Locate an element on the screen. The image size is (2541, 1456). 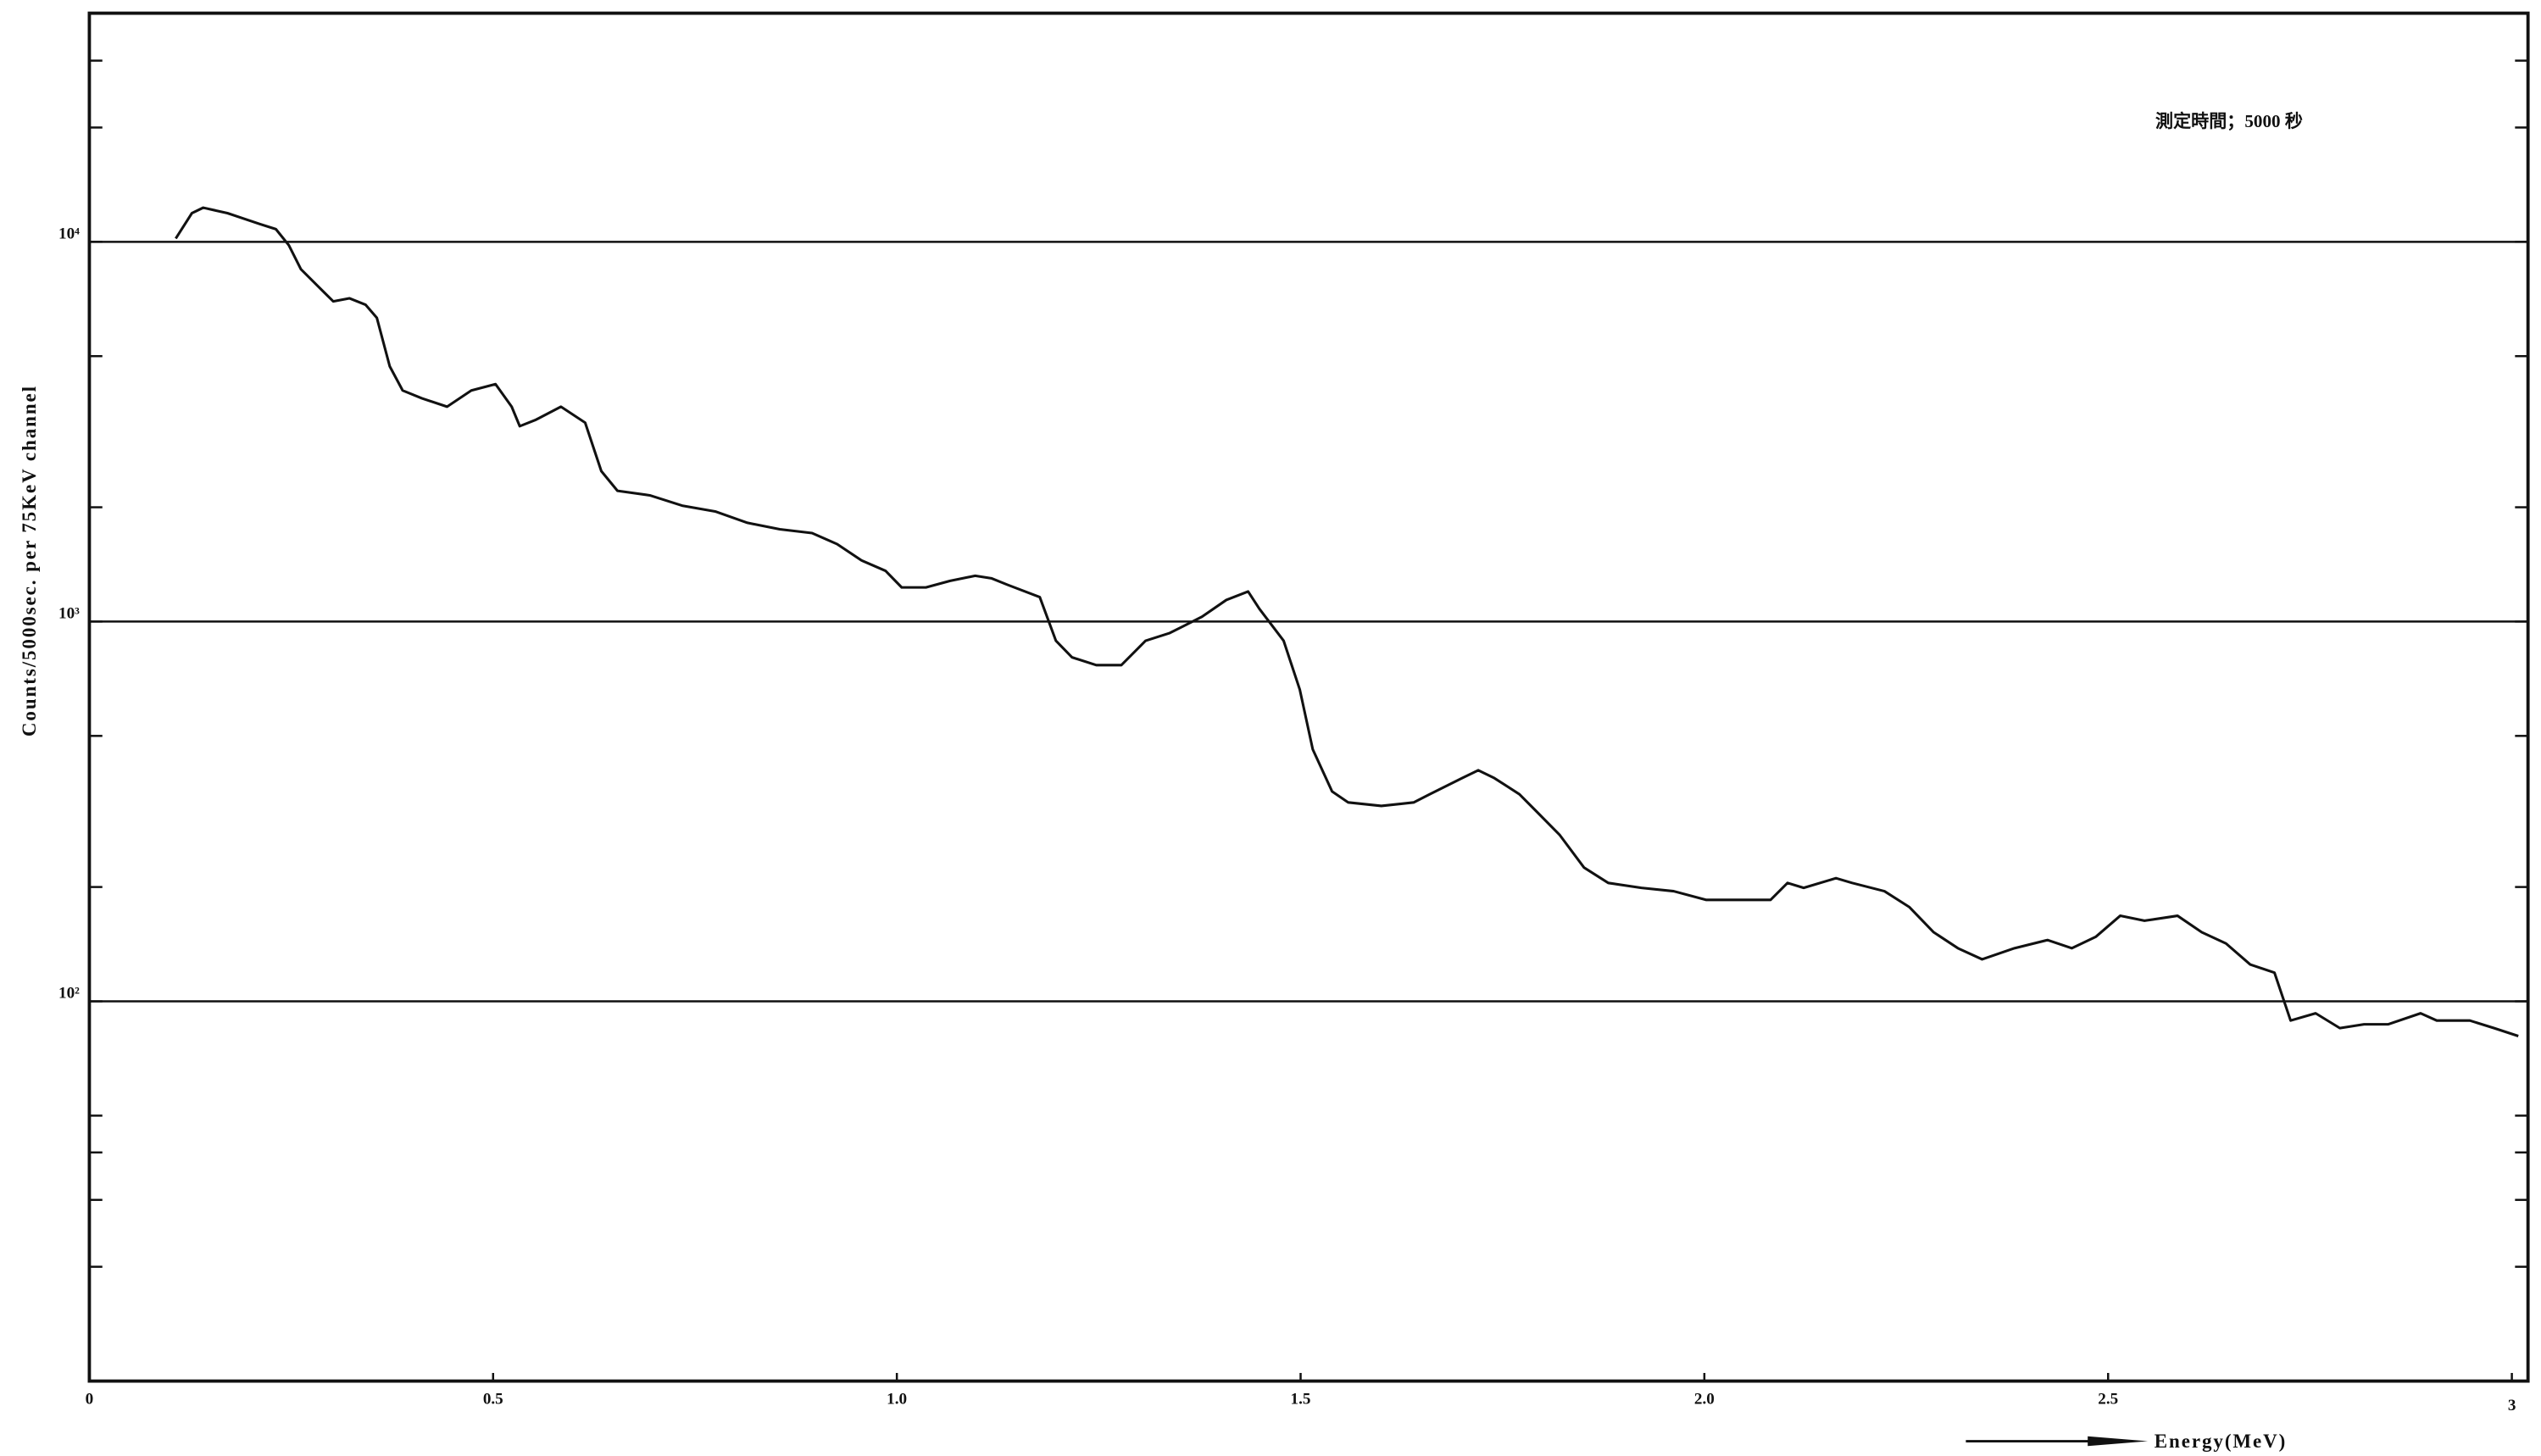
x-tick-label: 1.0 is located at coordinates (897, 1399).